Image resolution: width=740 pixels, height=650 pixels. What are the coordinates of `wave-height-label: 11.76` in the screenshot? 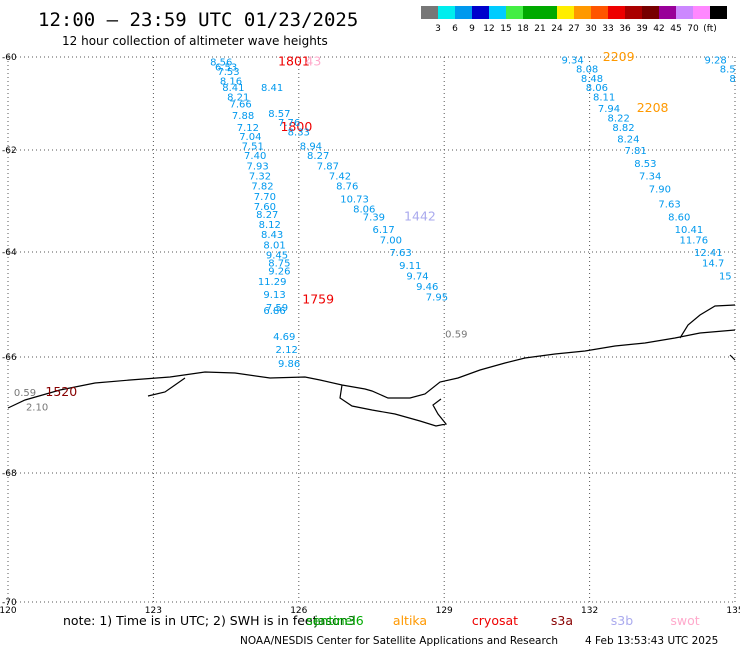 It's located at (693, 240).